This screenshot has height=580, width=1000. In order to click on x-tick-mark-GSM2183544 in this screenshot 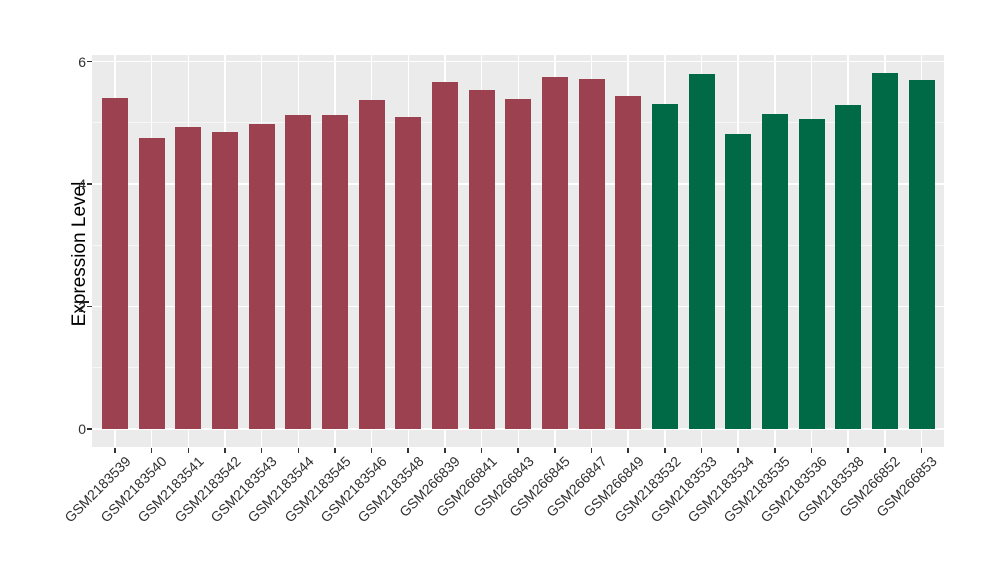, I will do `click(298, 450)`.